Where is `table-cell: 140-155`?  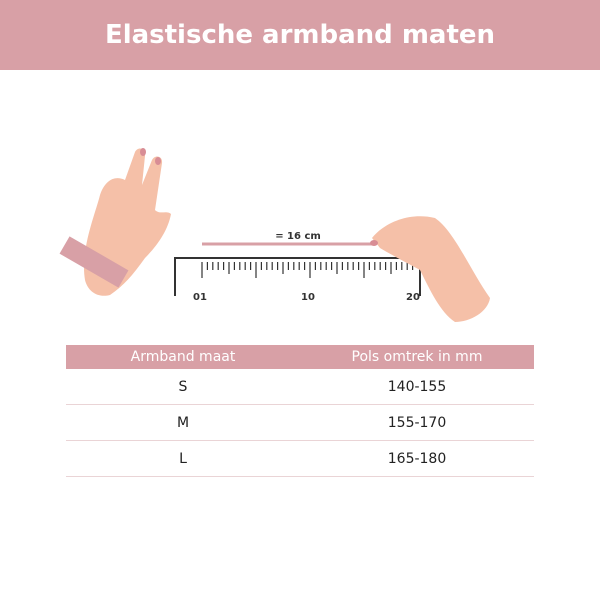
table-cell: 140-155 is located at coordinates (417, 387).